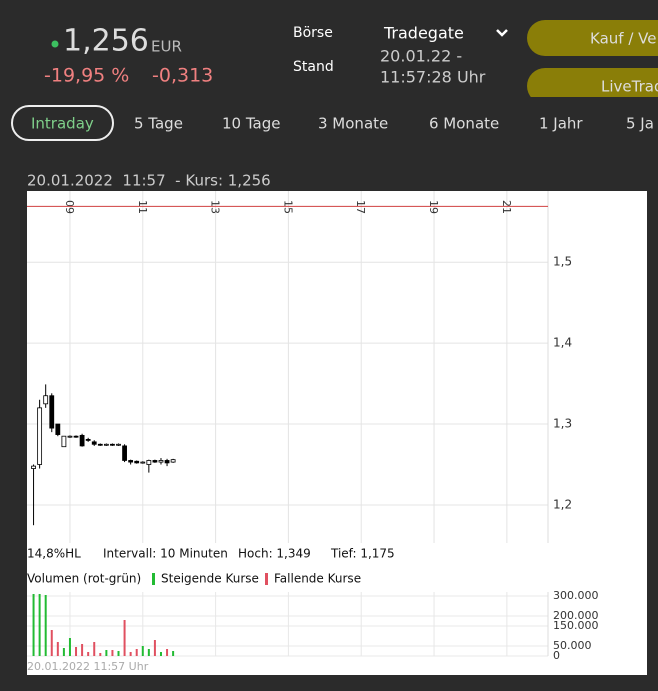 The height and width of the screenshot is (691, 658). What do you see at coordinates (421, 56) in the screenshot?
I see `stand-date: 20.01.22 -` at bounding box center [421, 56].